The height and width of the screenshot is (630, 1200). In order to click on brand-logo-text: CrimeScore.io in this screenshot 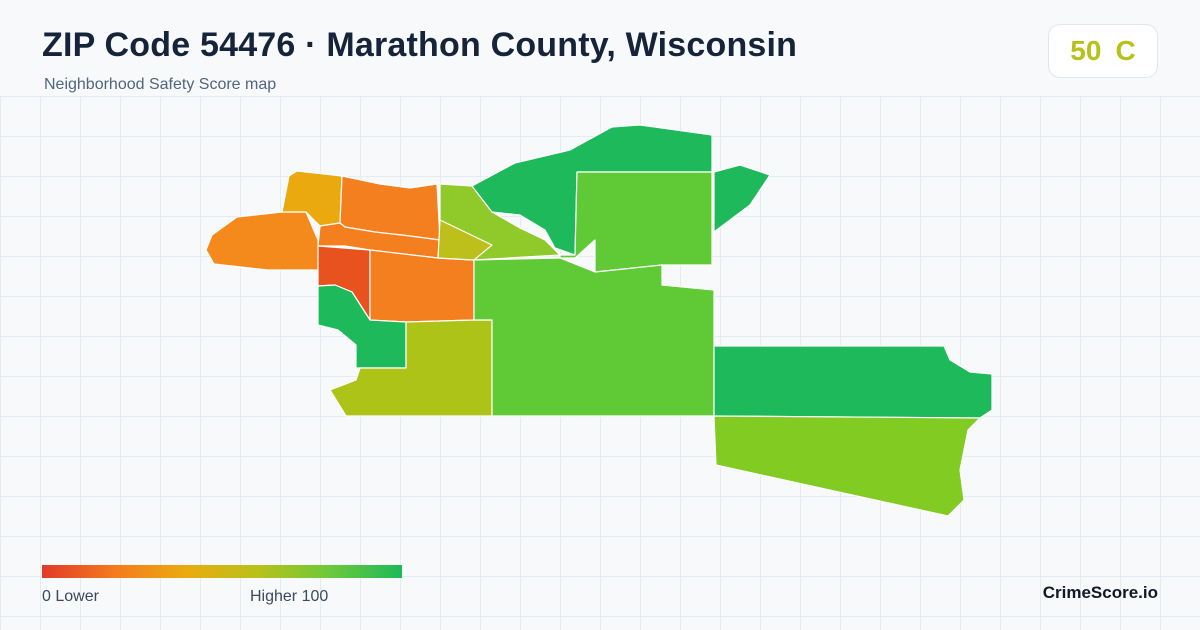, I will do `click(1100, 592)`.